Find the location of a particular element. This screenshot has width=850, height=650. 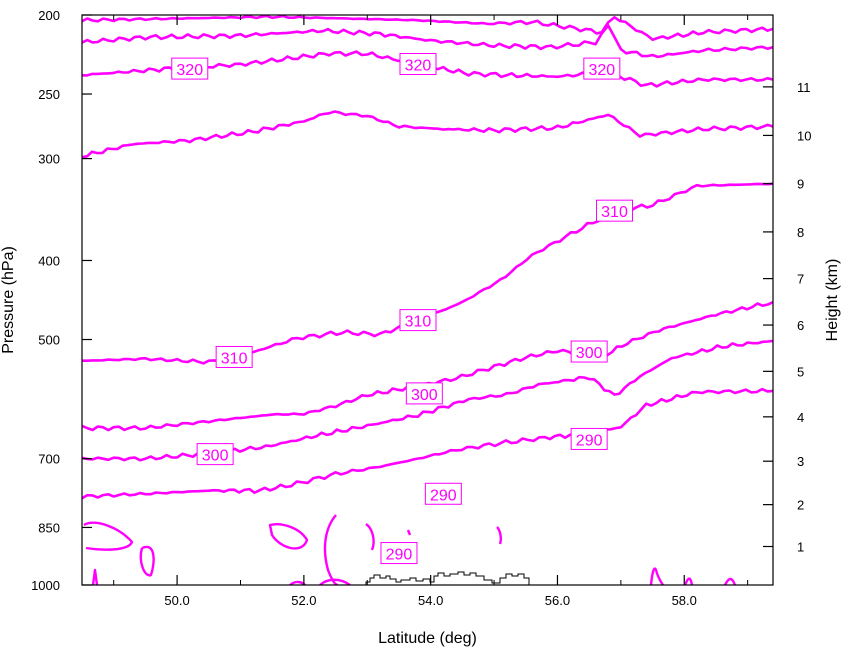

x-tick-label: 50.0 is located at coordinates (176, 600).